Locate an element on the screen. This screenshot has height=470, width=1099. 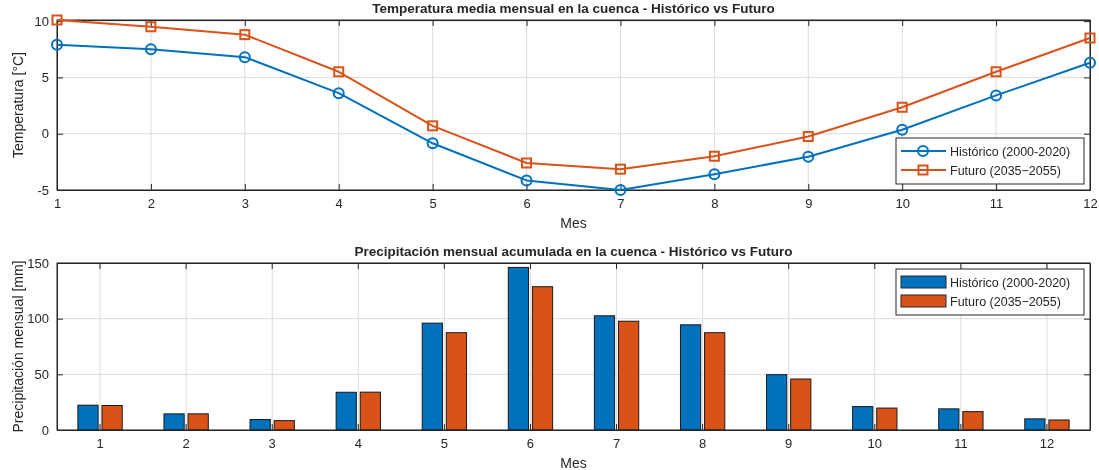
y-tick-label: 50 is located at coordinates (41, 374).